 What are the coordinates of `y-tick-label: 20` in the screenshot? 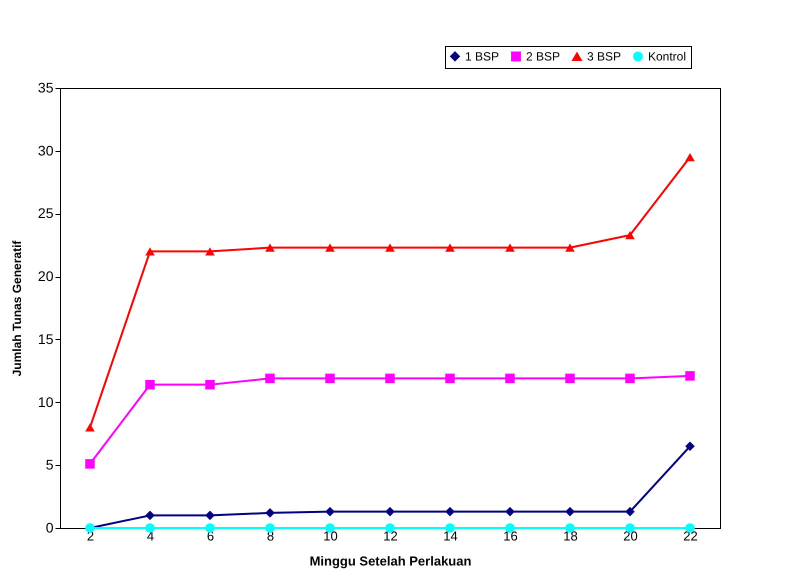 It's located at (46, 276).